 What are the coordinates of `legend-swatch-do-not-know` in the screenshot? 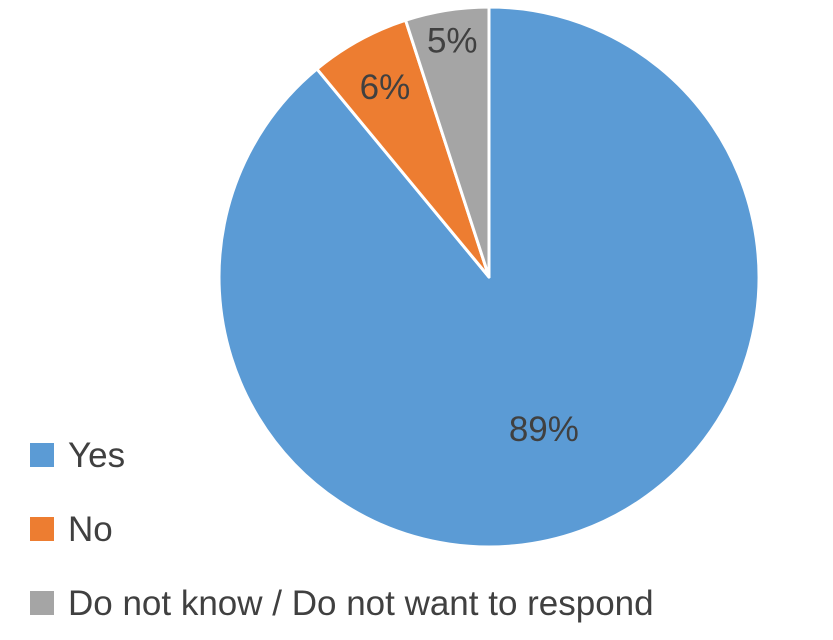 It's located at (42, 603).